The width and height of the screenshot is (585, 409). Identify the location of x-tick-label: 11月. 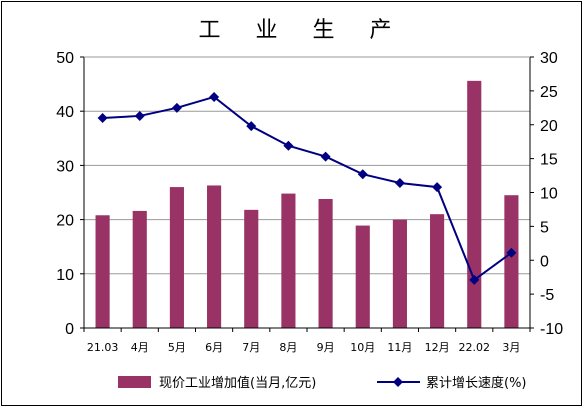
(399, 347).